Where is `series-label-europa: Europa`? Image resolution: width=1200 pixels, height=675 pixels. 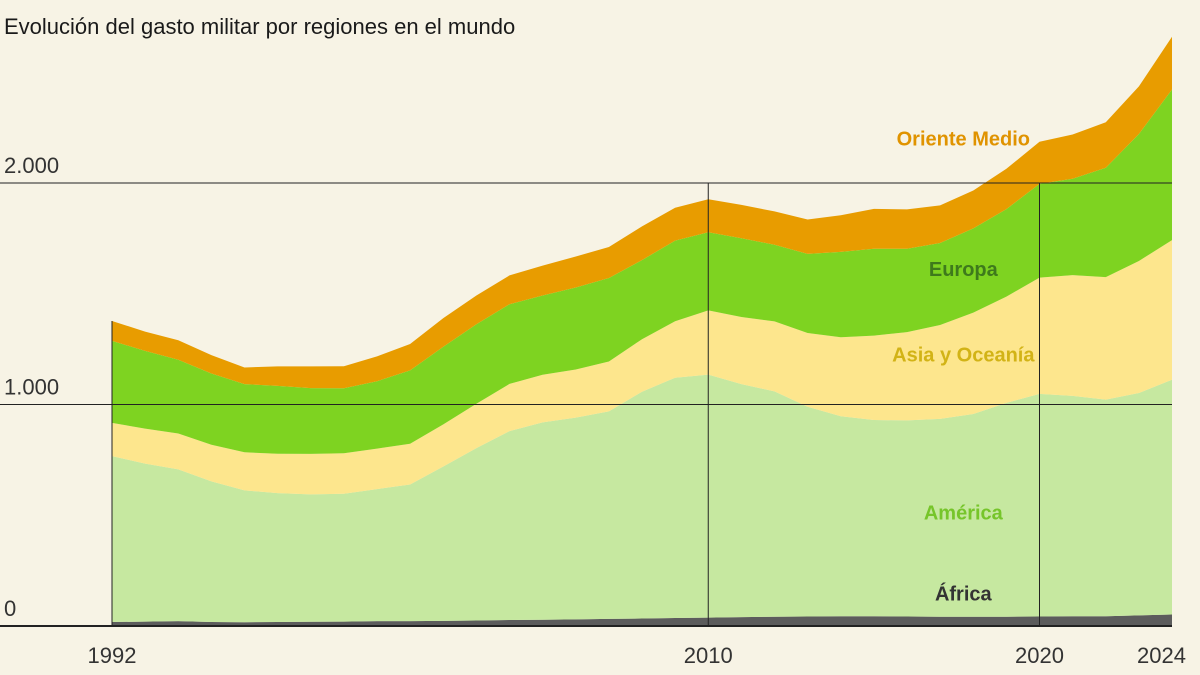 series-label-europa: Europa is located at coordinates (964, 270).